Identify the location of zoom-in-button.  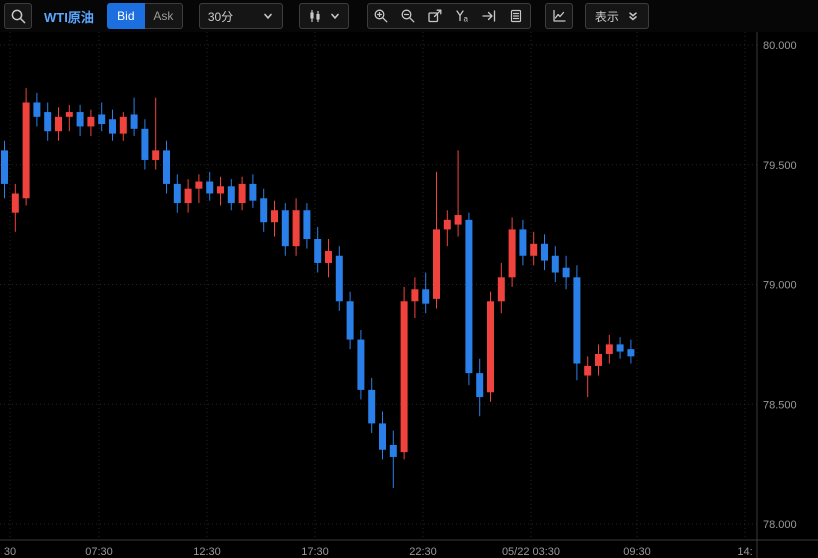
(381, 16).